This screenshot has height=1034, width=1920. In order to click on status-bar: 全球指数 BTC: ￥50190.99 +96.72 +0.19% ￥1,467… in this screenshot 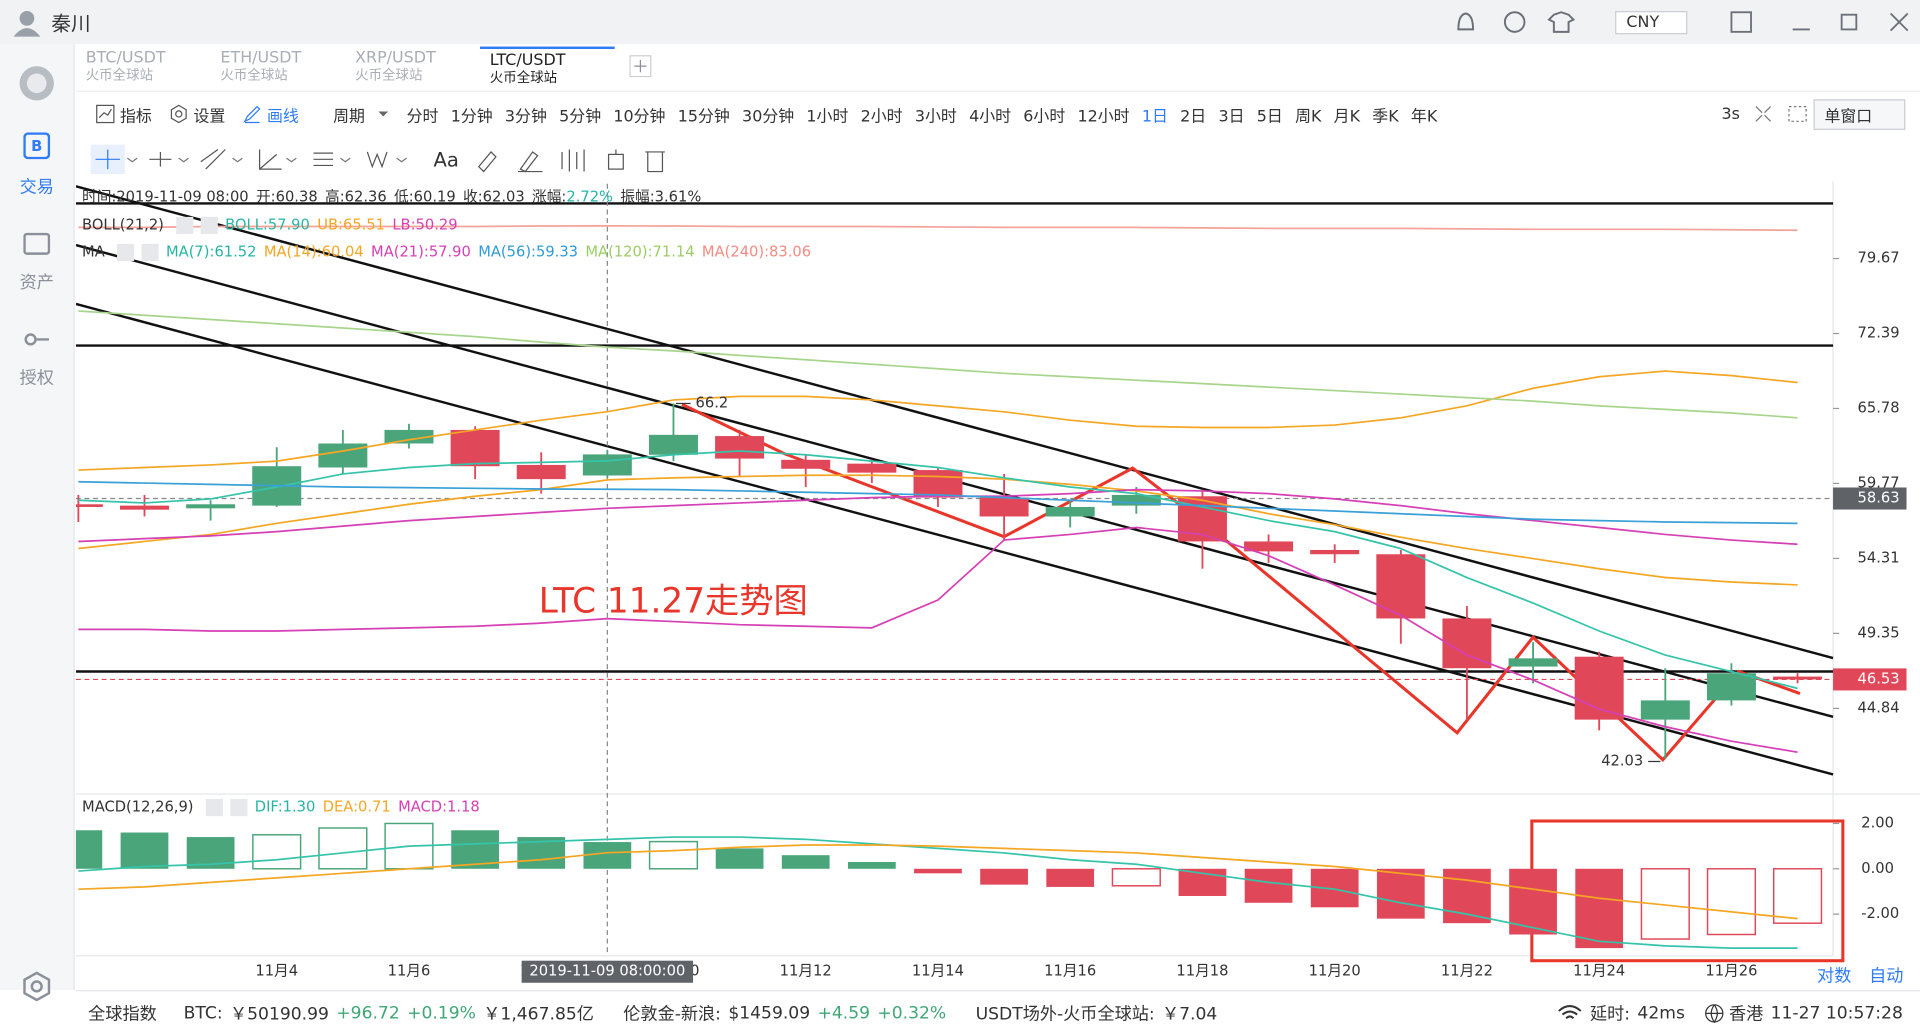, I will do `click(997, 1012)`.